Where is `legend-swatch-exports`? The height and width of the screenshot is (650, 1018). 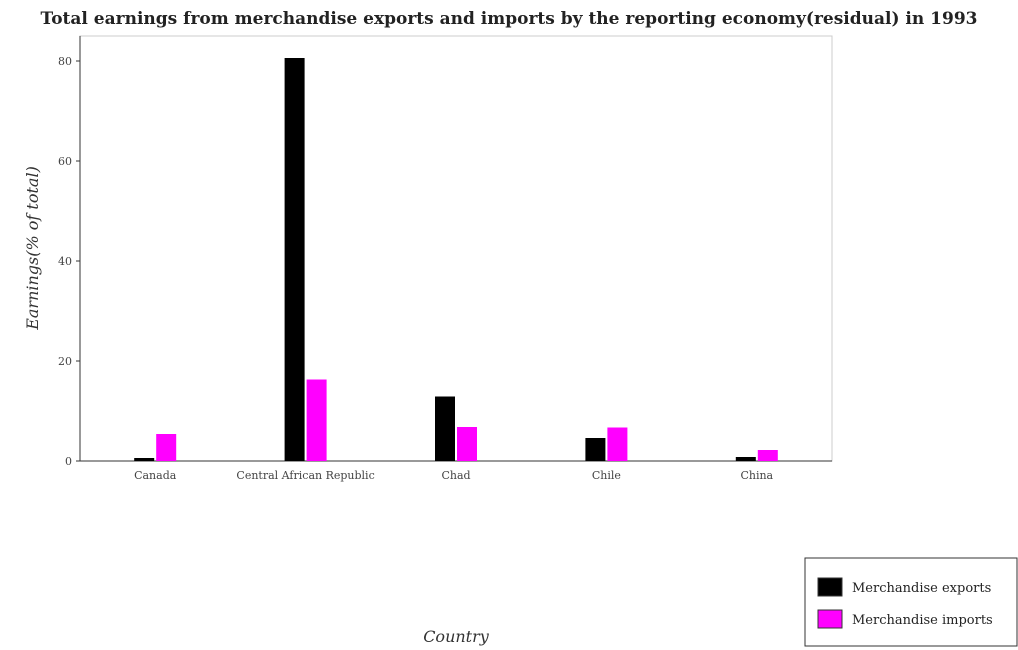 legend-swatch-exports is located at coordinates (830, 587).